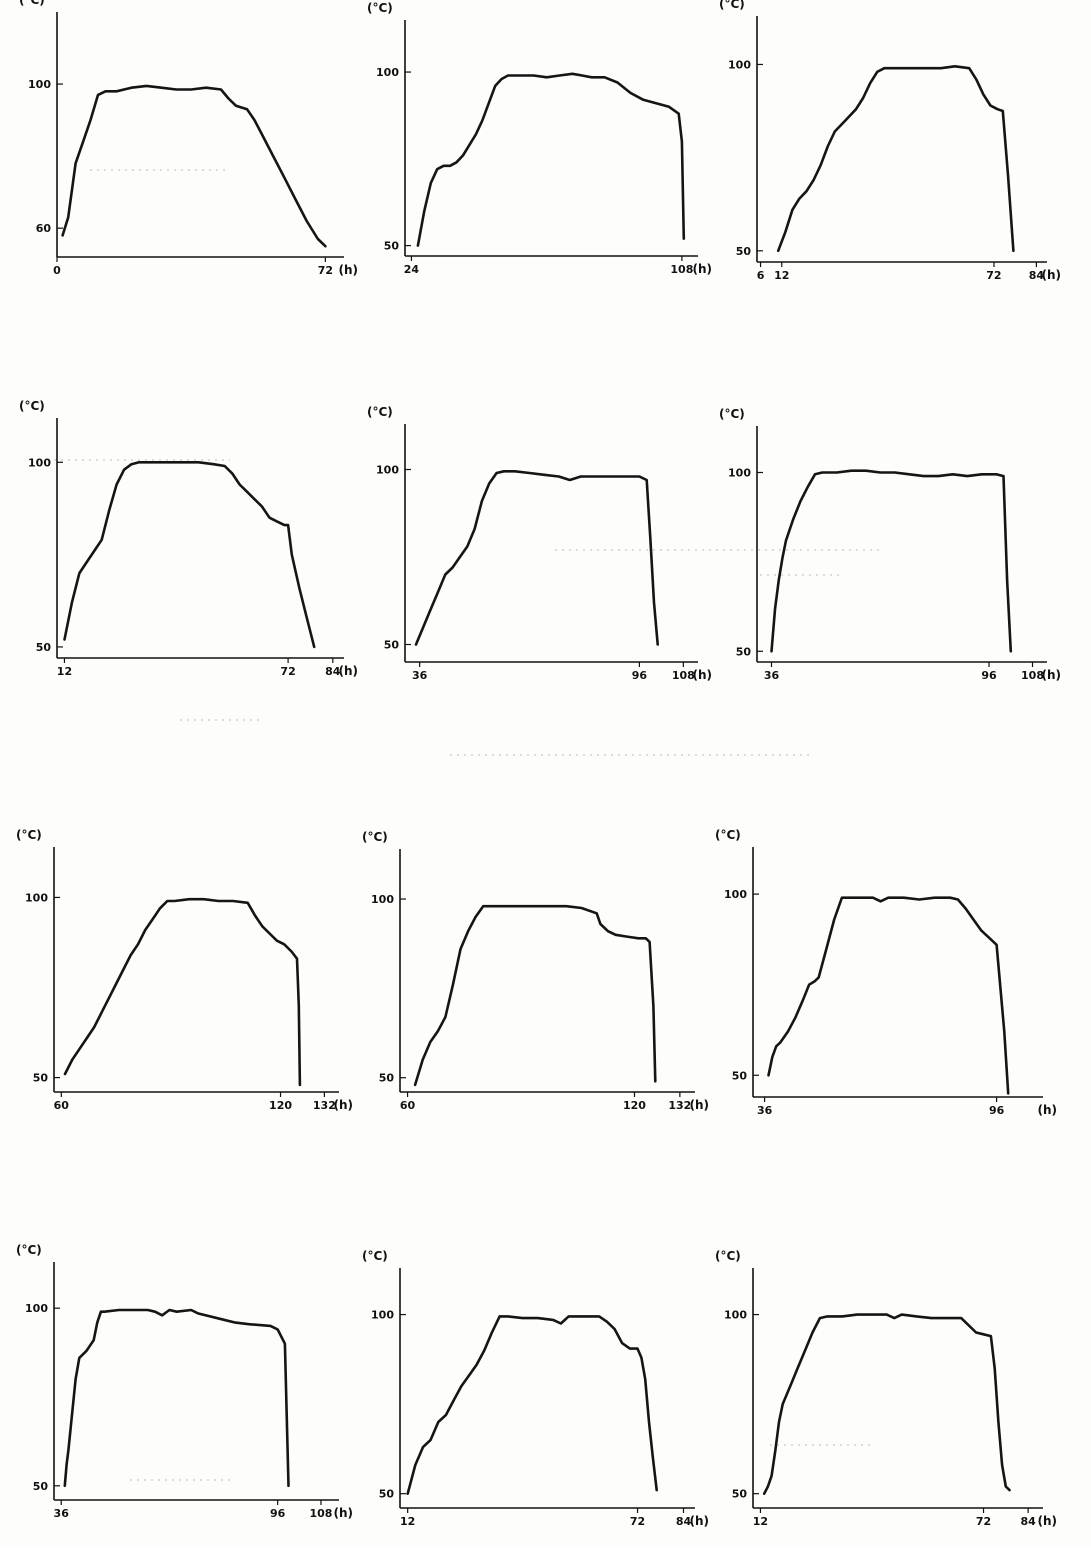 This screenshot has width=1091, height=1551. I want to click on x-tick-label: 24, so click(412, 269).